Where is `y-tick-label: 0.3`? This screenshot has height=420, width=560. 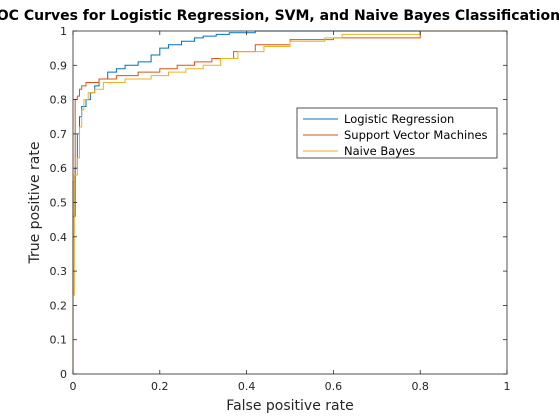 y-tick-label: 0.3 is located at coordinates (59, 271).